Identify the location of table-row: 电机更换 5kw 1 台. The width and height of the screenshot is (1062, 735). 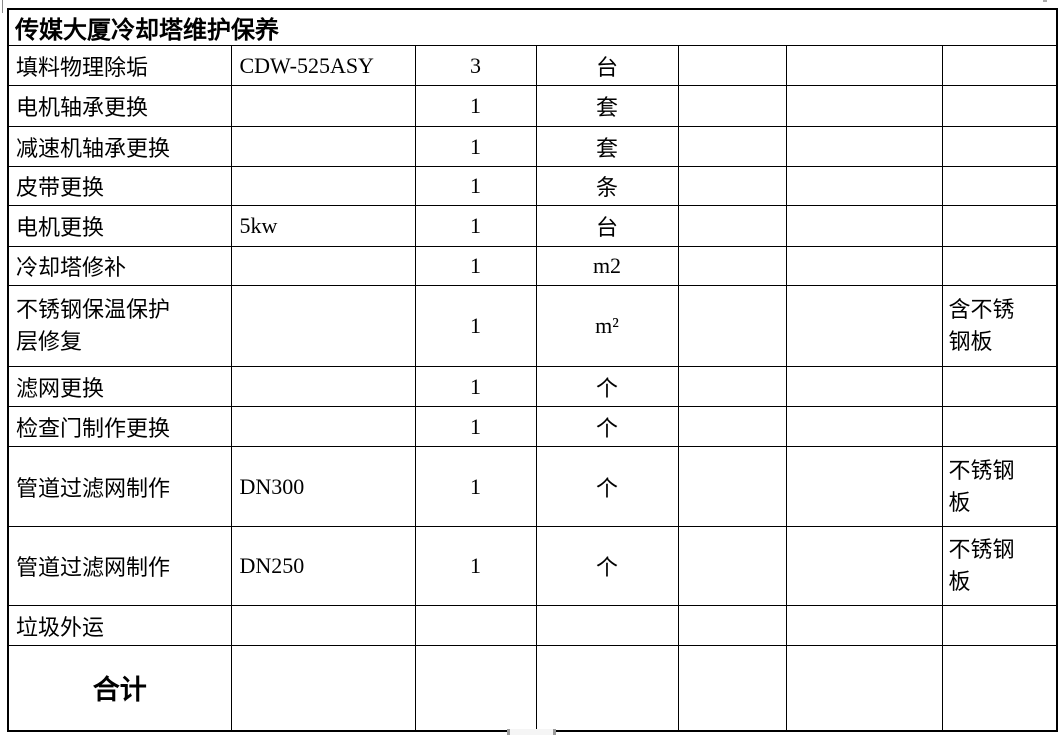
(532, 226).